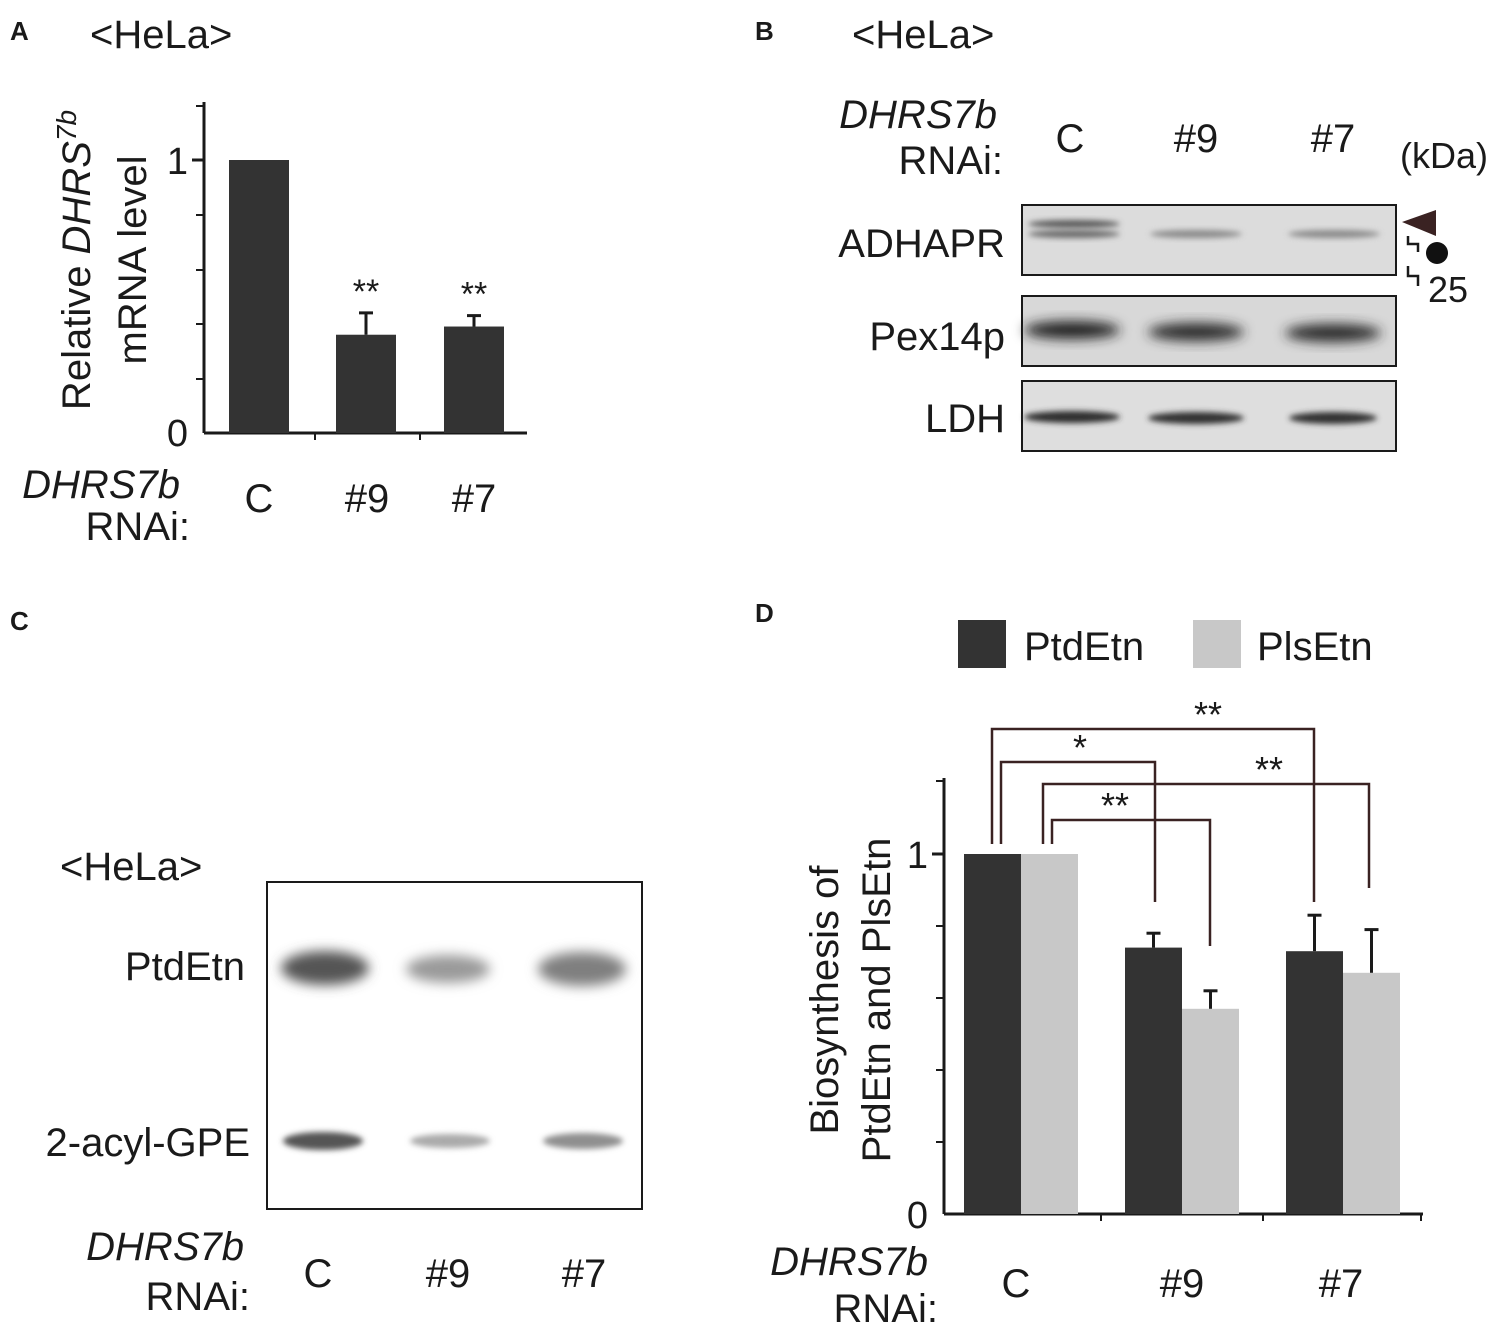 The image size is (1500, 1328). What do you see at coordinates (1196, 139) in the screenshot?
I see `panel-b-lane-9: #9` at bounding box center [1196, 139].